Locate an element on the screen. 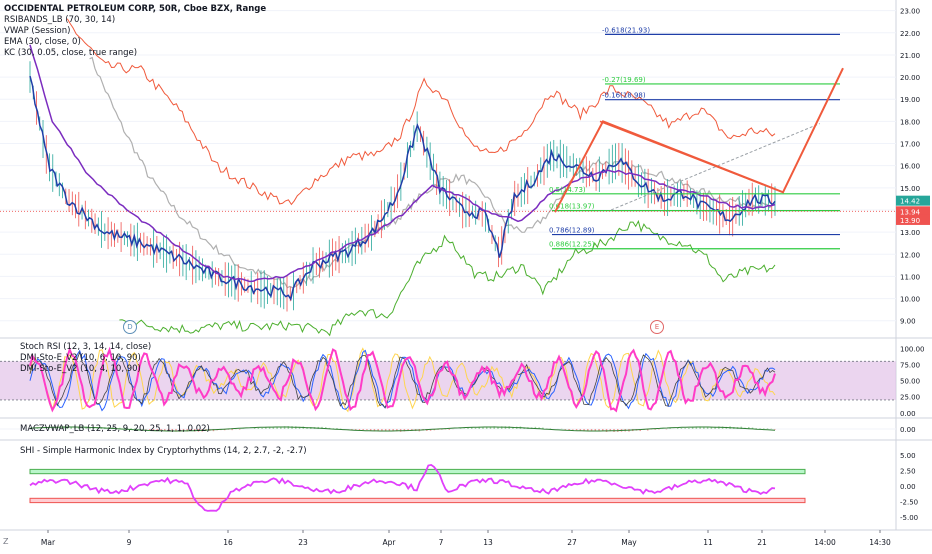 The image size is (932, 554). xaxis-label-4: Apr is located at coordinates (390, 542).